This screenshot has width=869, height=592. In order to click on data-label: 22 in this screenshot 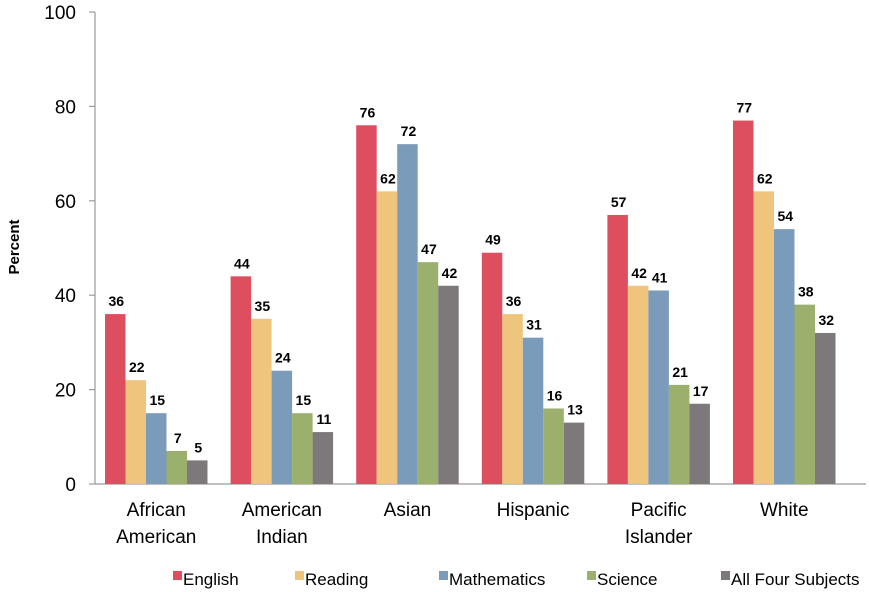, I will do `click(137, 367)`.